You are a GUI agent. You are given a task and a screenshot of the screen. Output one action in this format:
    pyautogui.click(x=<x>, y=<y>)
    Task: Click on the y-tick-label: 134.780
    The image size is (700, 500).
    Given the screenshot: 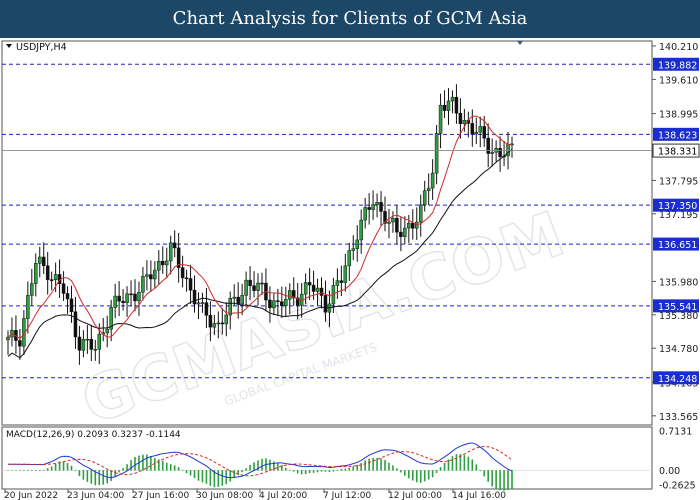 What is the action you would take?
    pyautogui.click(x=678, y=349)
    